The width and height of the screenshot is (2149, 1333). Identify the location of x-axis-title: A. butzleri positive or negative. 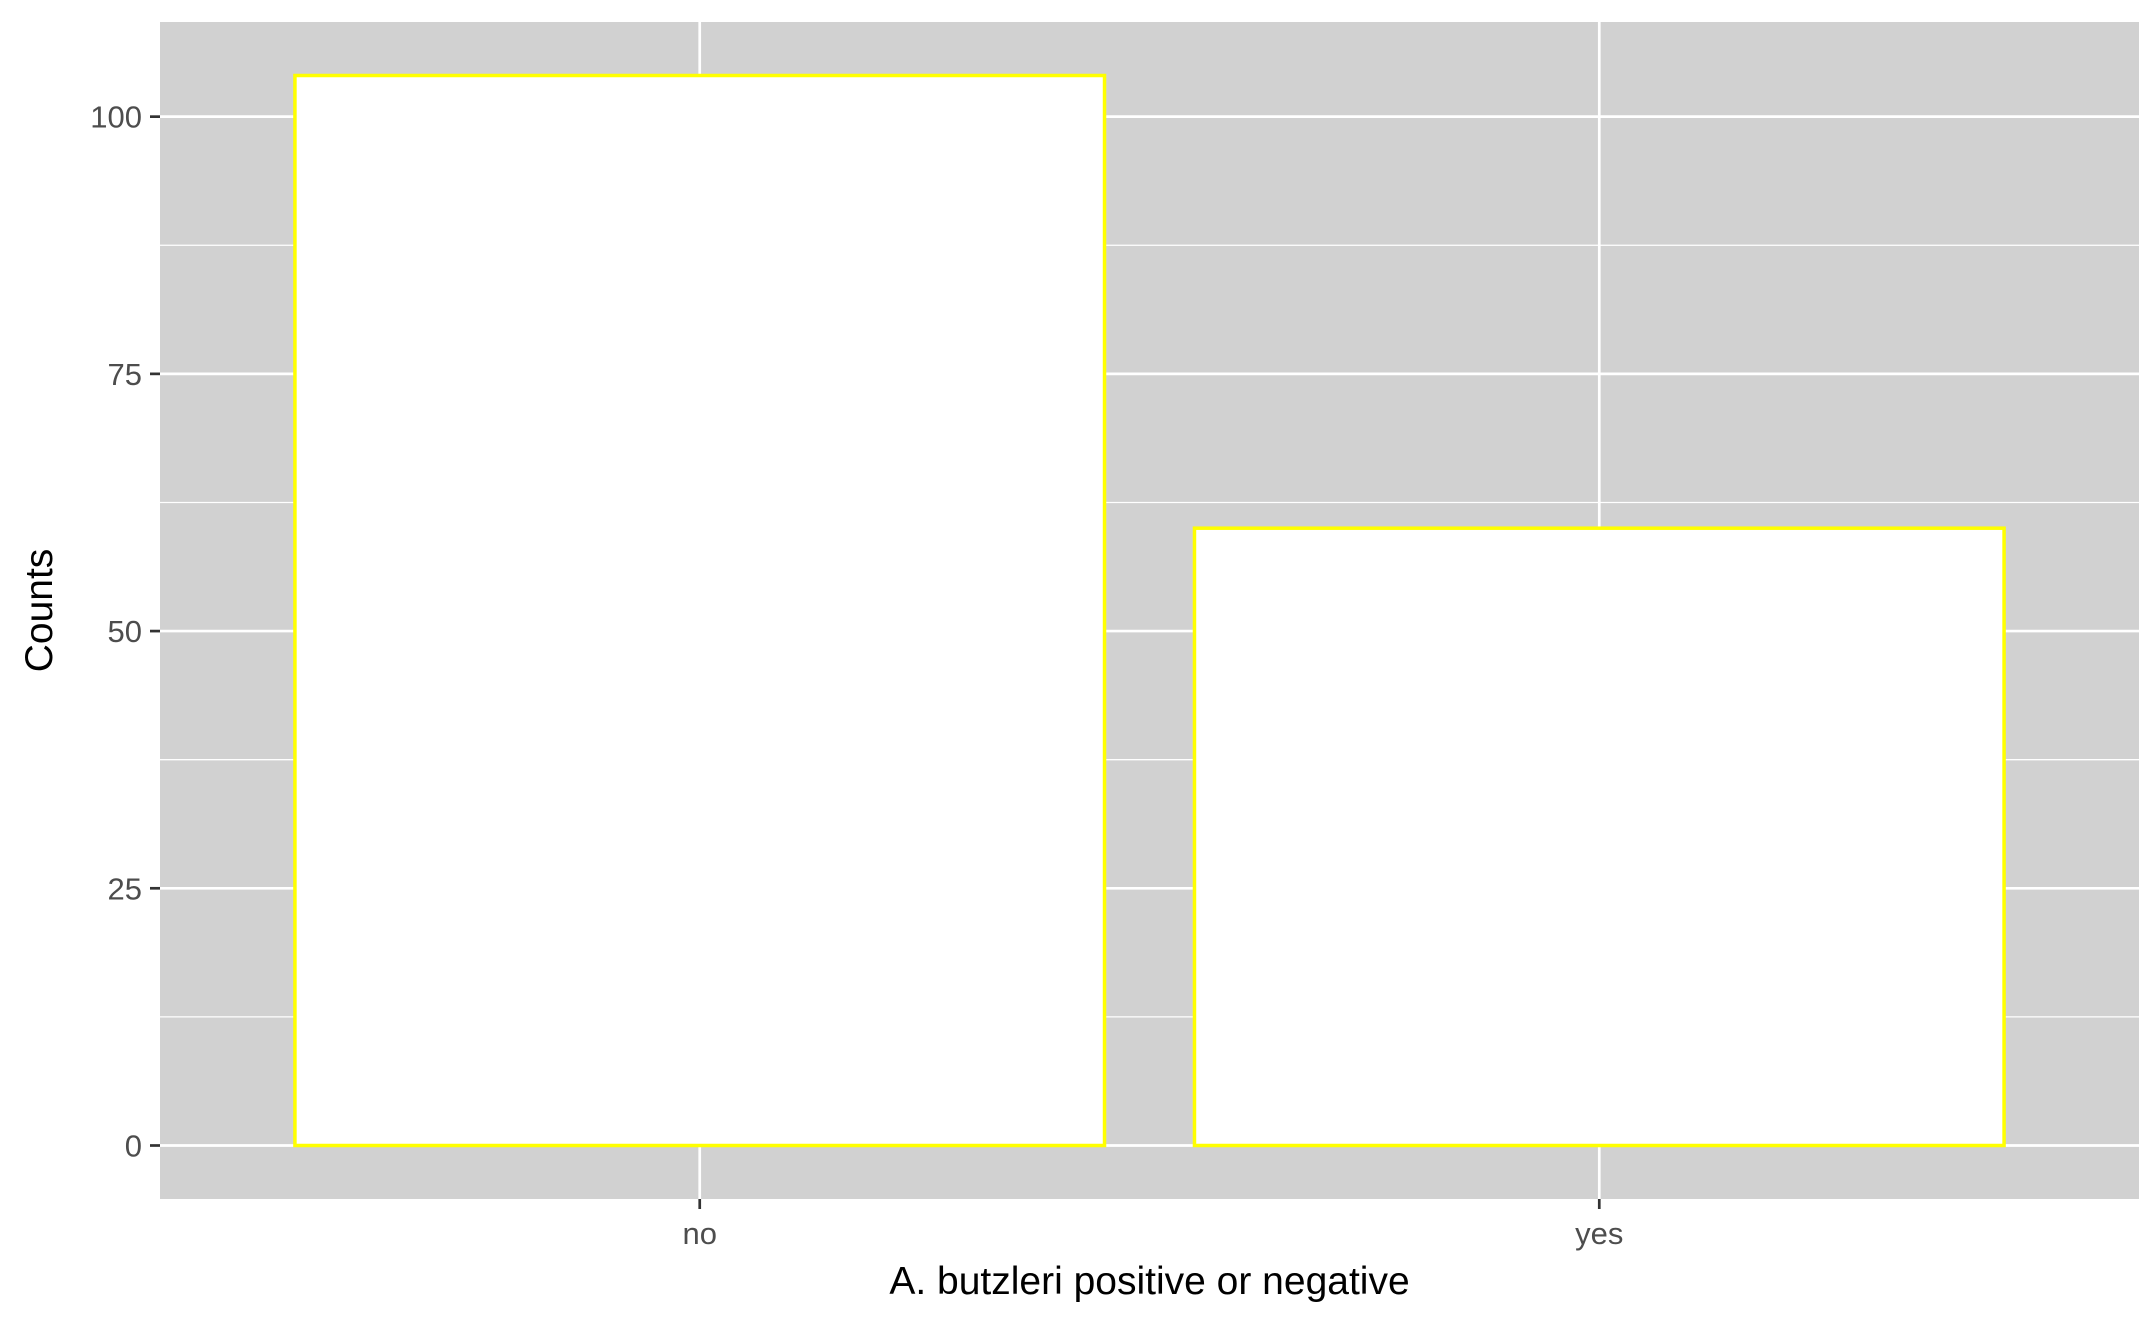
(1149, 1281).